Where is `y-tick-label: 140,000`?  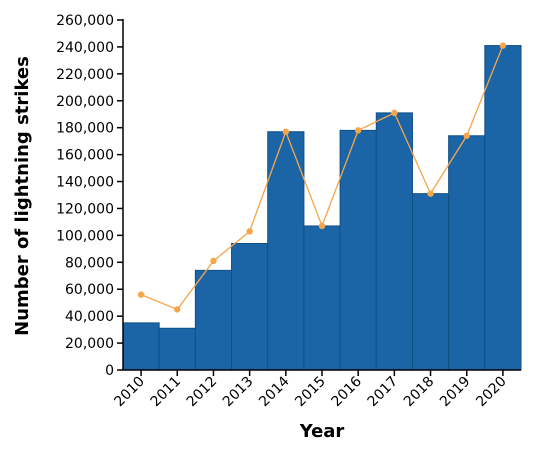
y-tick-label: 140,000 is located at coordinates (85, 183).